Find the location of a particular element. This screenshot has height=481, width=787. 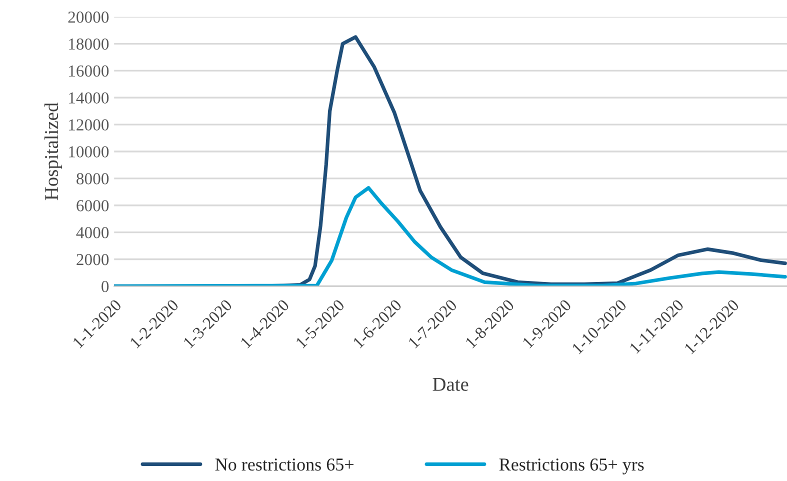

y-tick-label: 4000 is located at coordinates (92, 232).